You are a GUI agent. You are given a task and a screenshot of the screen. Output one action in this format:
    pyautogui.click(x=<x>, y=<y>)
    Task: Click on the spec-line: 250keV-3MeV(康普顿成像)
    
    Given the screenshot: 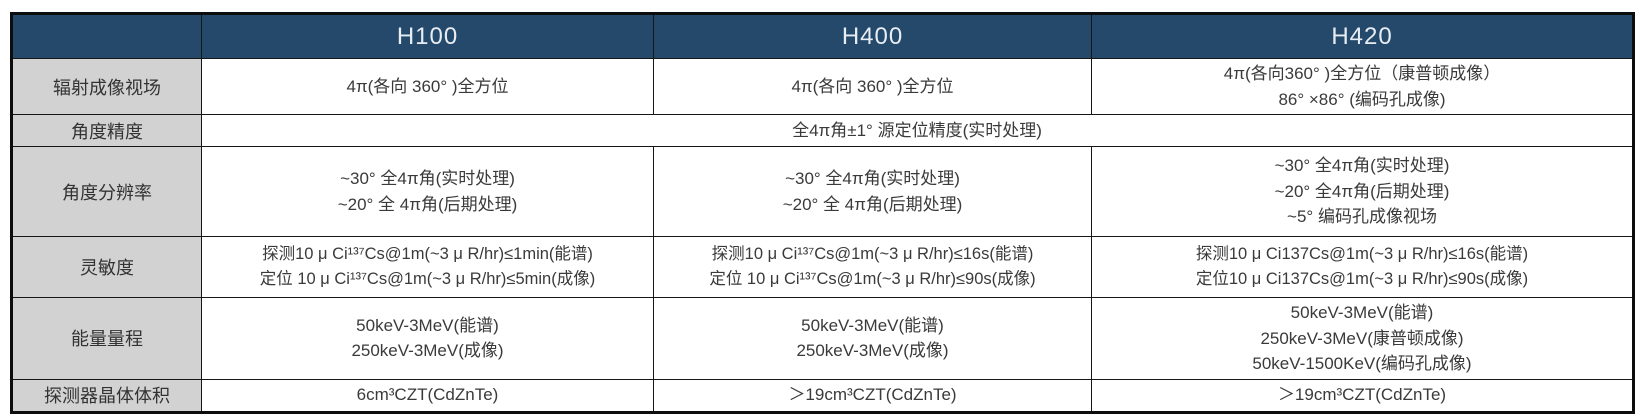 What is the action you would take?
    pyautogui.click(x=1362, y=338)
    